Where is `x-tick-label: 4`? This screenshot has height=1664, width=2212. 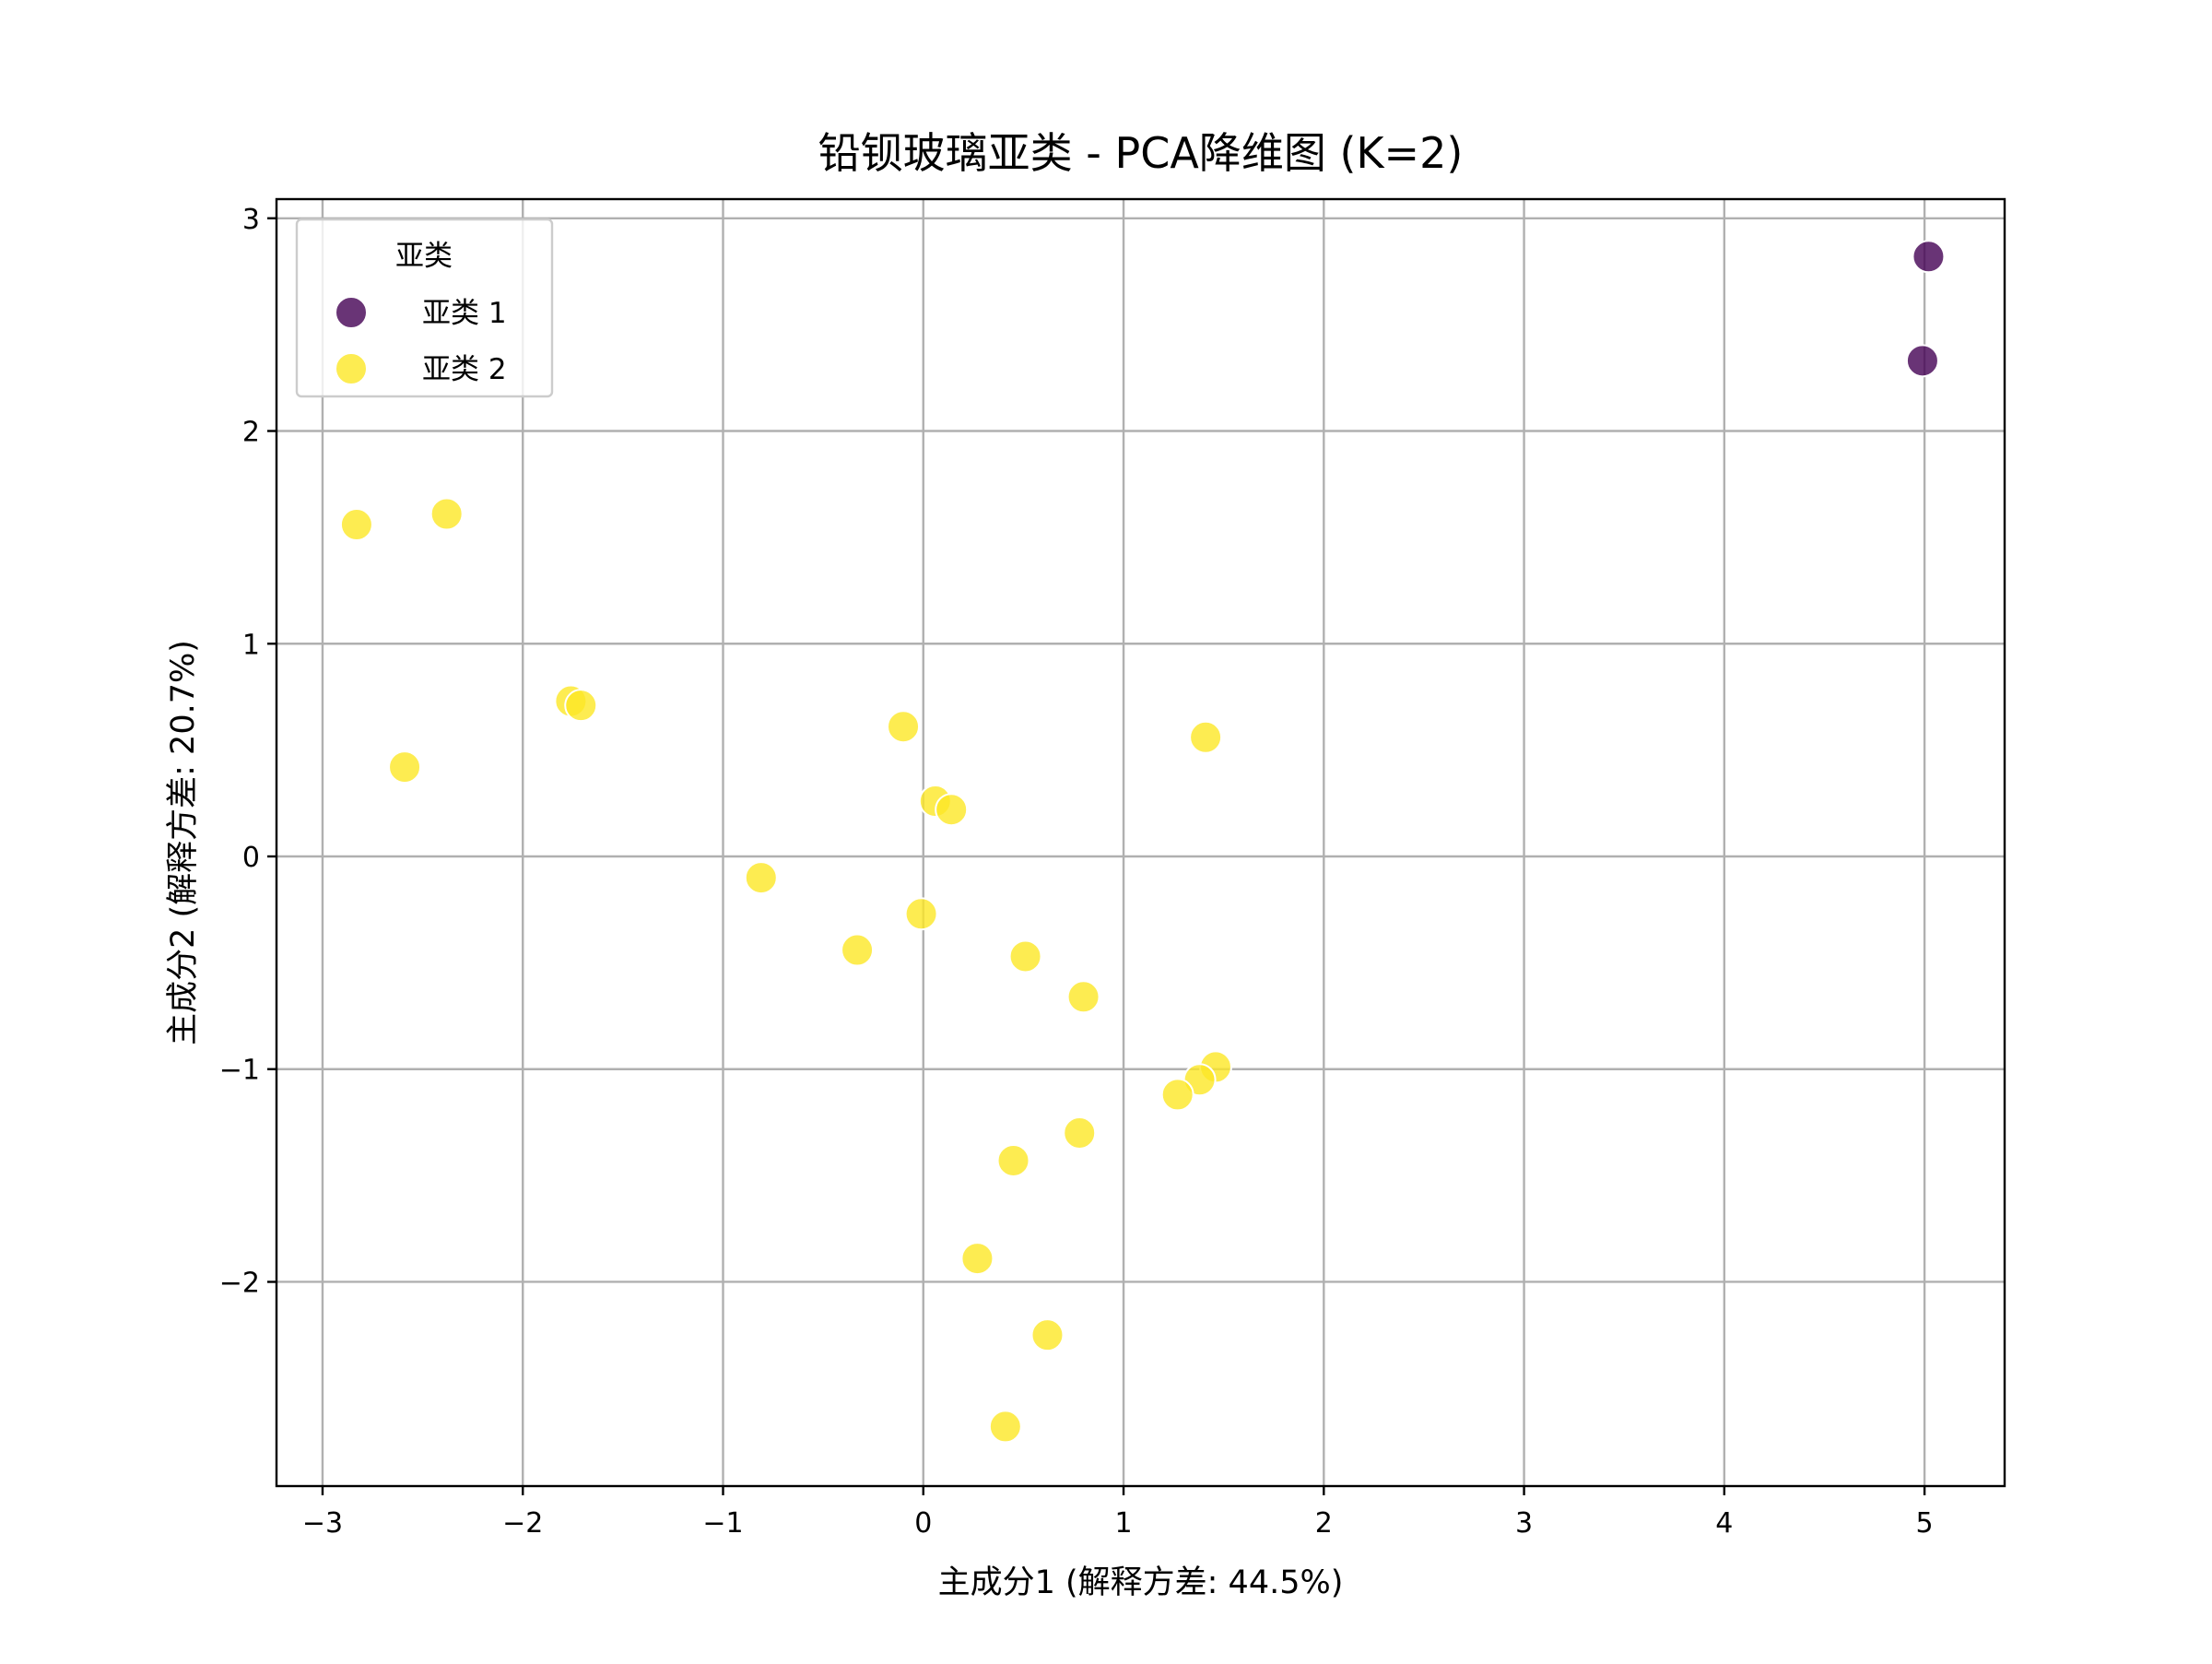 x-tick-label: 4 is located at coordinates (1724, 1523).